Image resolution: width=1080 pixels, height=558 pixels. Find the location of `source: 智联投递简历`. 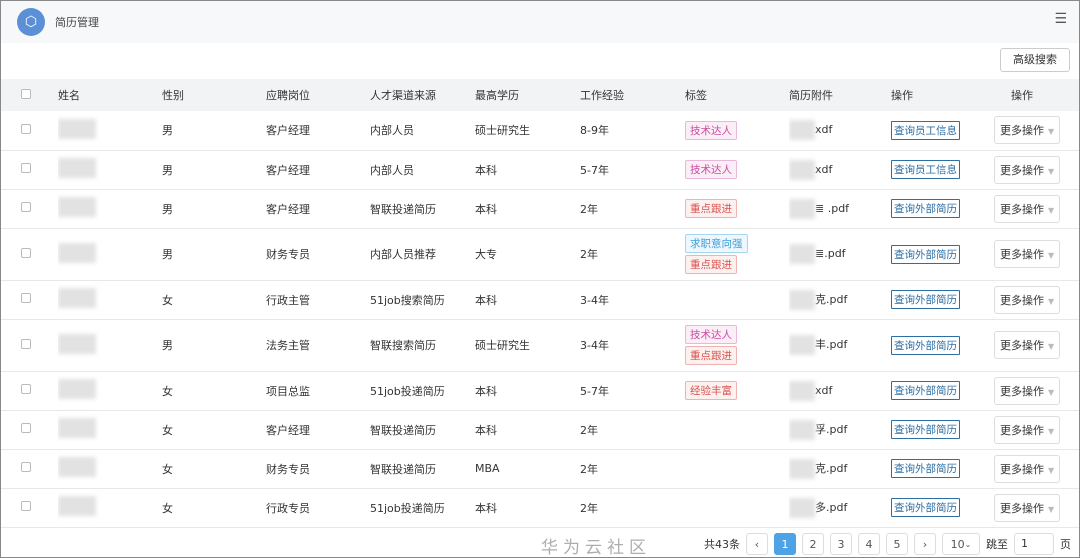

source: 智联投递简历 is located at coordinates (422, 430).